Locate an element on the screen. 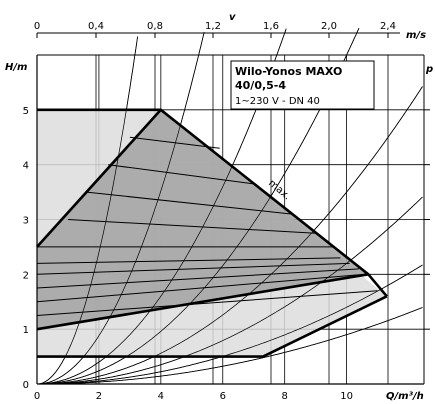  y-tick-label-4: 4 is located at coordinates (26, 166).